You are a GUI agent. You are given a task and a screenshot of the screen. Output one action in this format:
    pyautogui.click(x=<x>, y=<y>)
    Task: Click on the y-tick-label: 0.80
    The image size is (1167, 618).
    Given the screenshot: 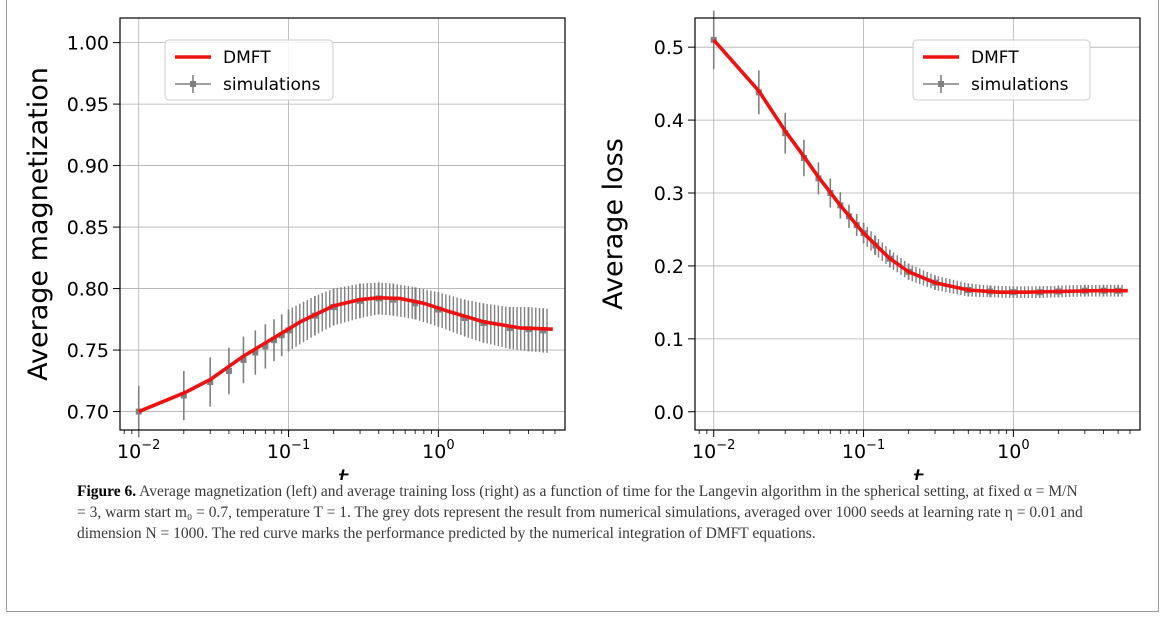 What is the action you would take?
    pyautogui.click(x=88, y=290)
    